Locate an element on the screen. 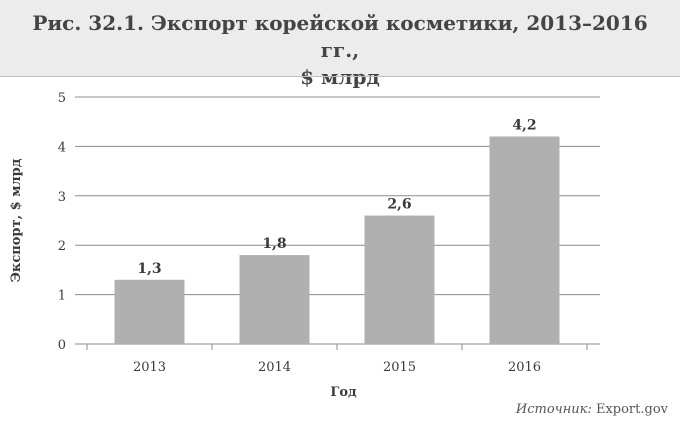 The image size is (680, 431). chart-title-line-2: $ млрд is located at coordinates (340, 77).